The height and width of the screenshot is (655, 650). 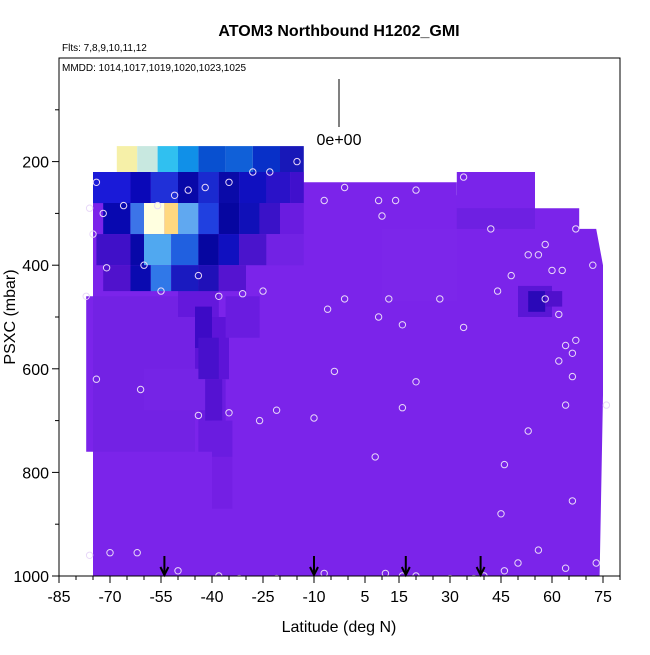 I want to click on x-axis-label: Latitude (deg N), so click(x=339, y=627).